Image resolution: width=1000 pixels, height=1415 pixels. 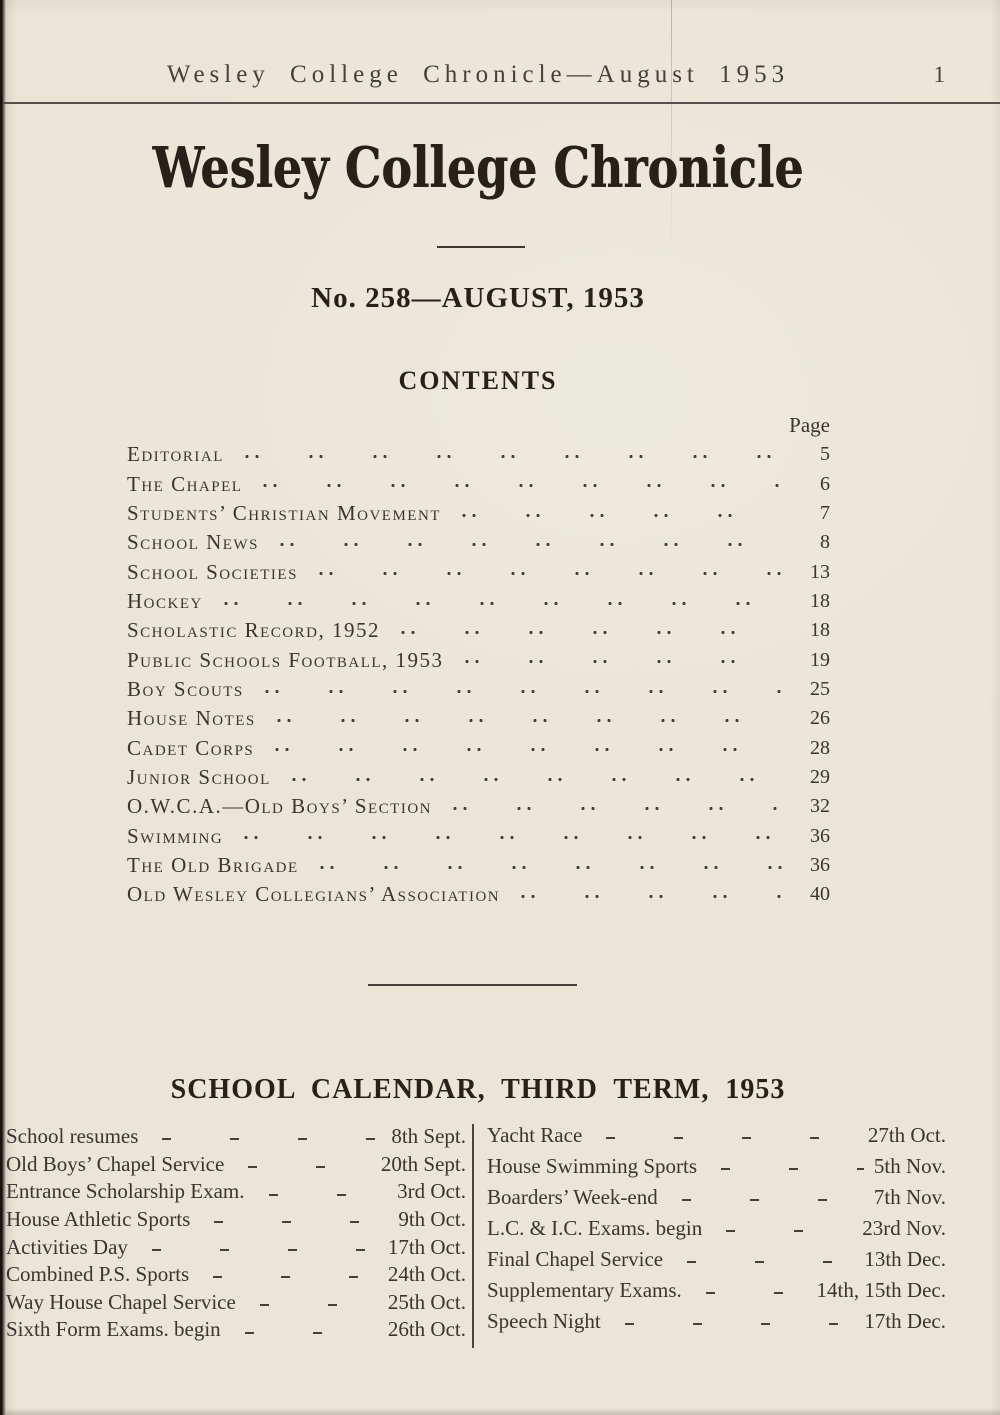 I want to click on calendar-row: Old Boys’ Chapel Service 20th Sept., so click(x=236, y=1164).